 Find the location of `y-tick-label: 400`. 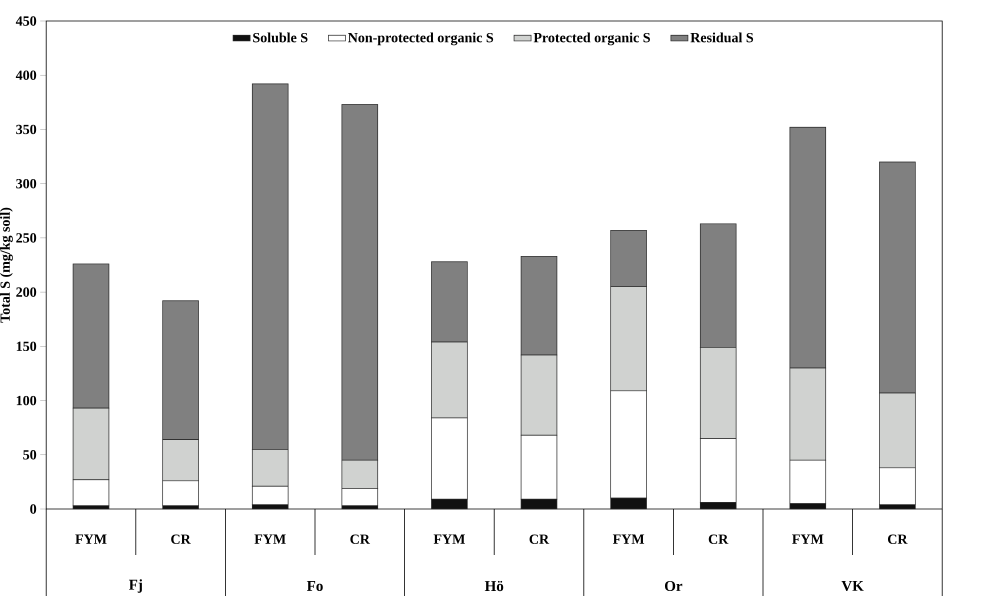

y-tick-label: 400 is located at coordinates (26, 75).